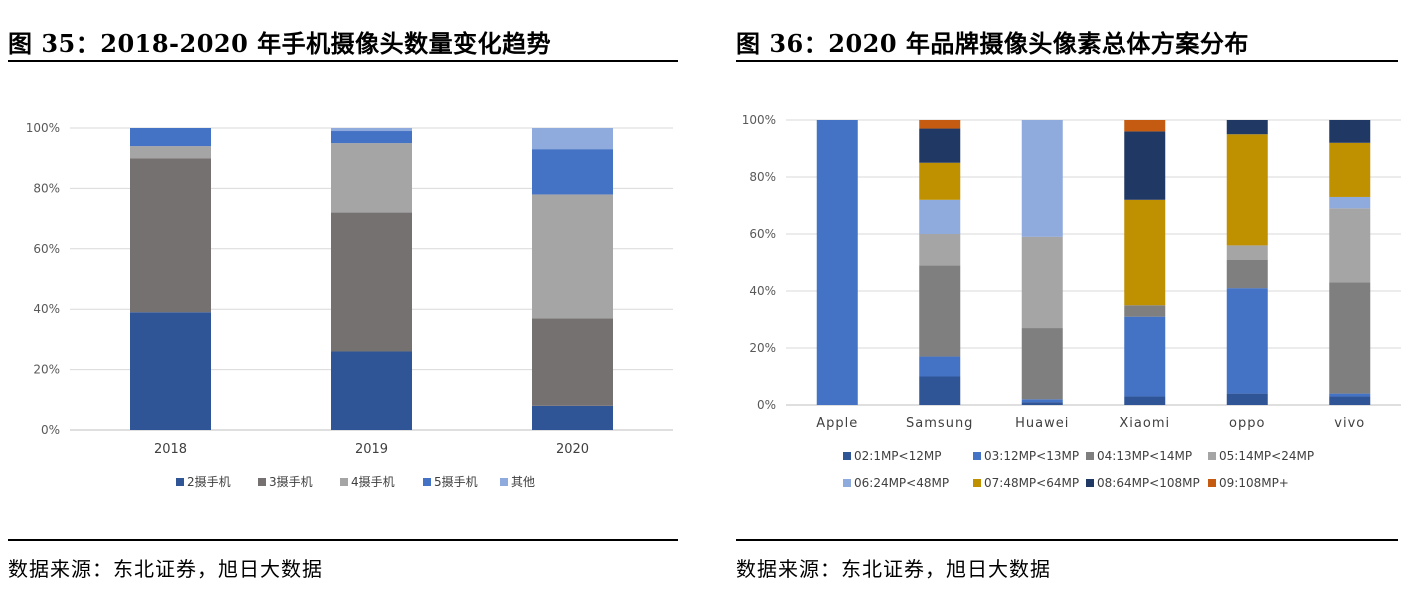 This screenshot has height=602, width=1409. I want to click on legend-label: 5摄手机, so click(456, 481).